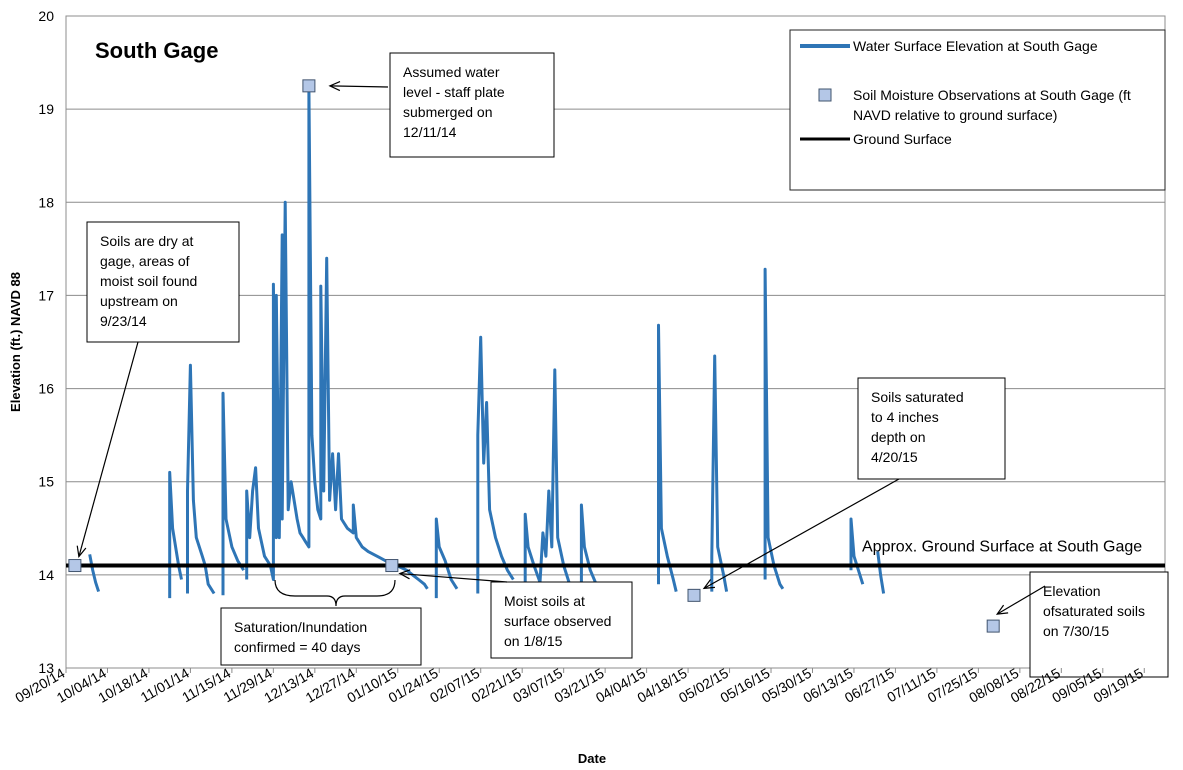 The image size is (1183, 770). What do you see at coordinates (139, 301) in the screenshot?
I see `callout-soils-dry-text: upstream on` at bounding box center [139, 301].